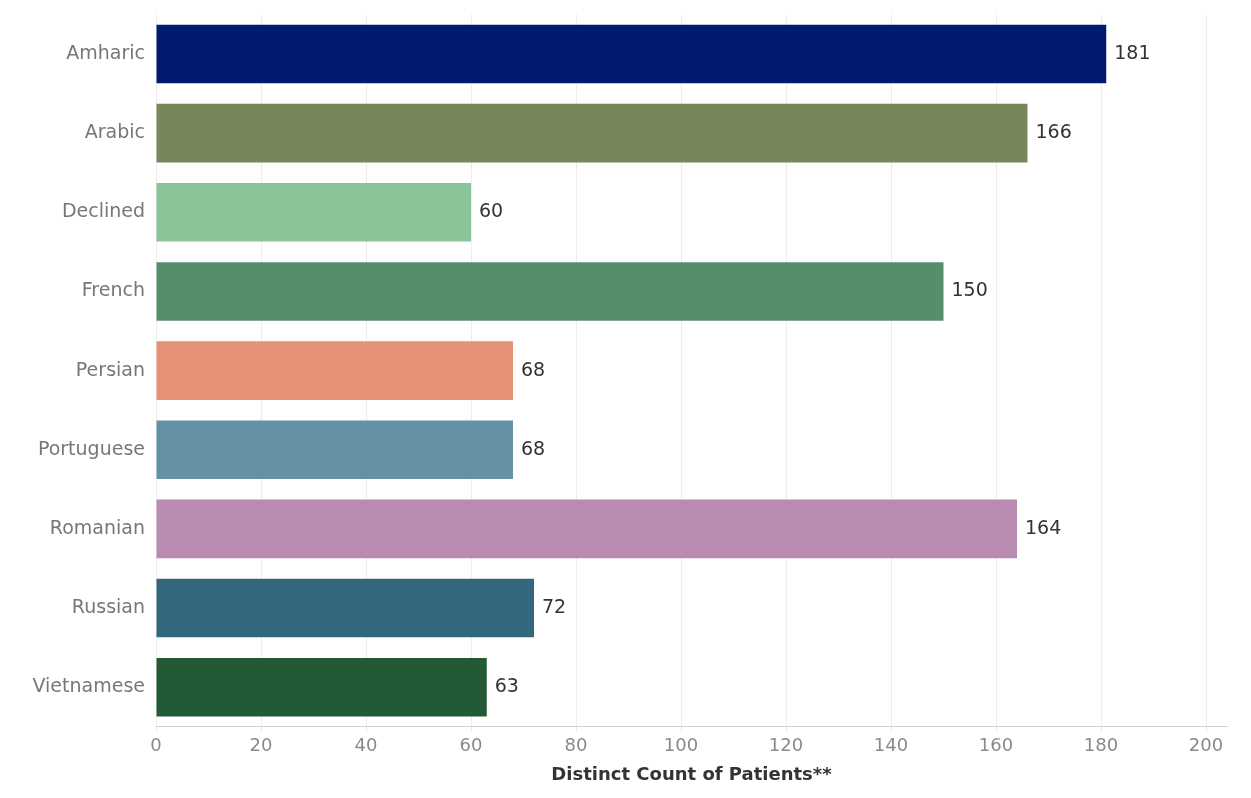 The image size is (1251, 798). What do you see at coordinates (1101, 745) in the screenshot?
I see `x-tick-label: 180` at bounding box center [1101, 745].